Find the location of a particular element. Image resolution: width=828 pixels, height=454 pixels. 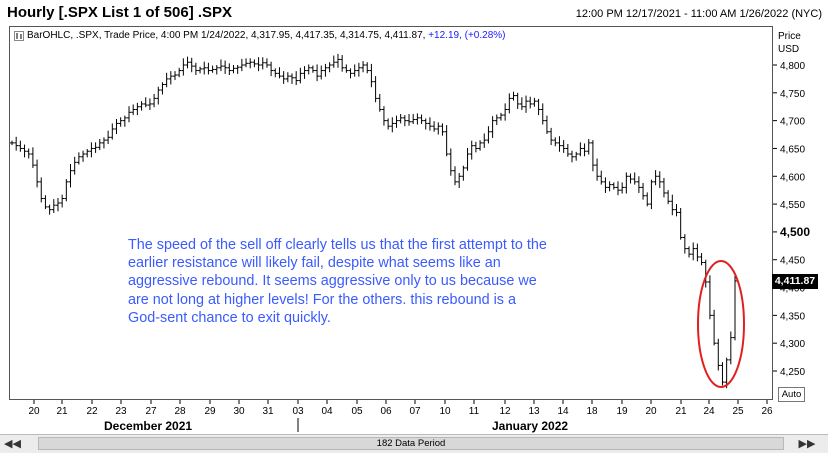

price-axis-header: Price USD is located at coordinates (789, 43).